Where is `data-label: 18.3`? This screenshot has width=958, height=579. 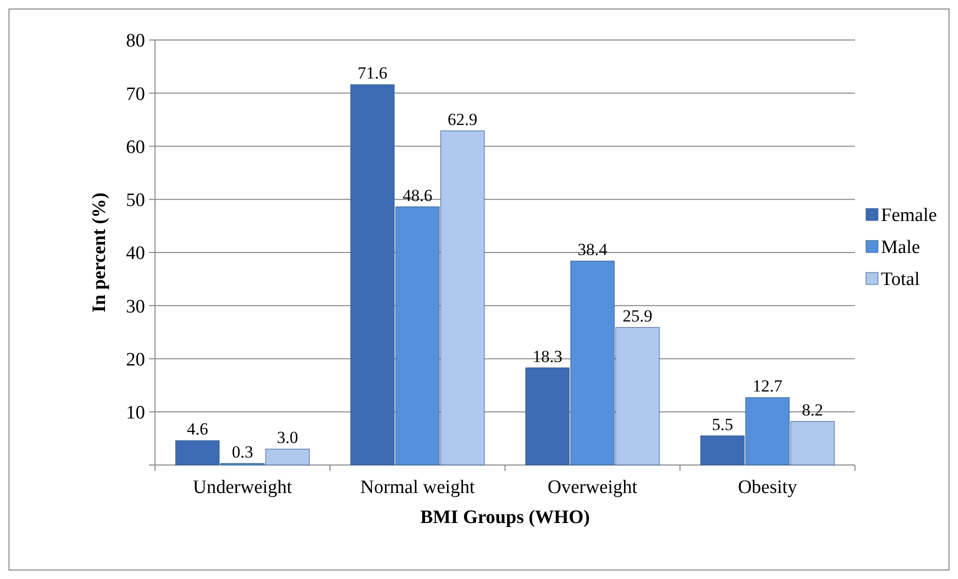
data-label: 18.3 is located at coordinates (547, 356).